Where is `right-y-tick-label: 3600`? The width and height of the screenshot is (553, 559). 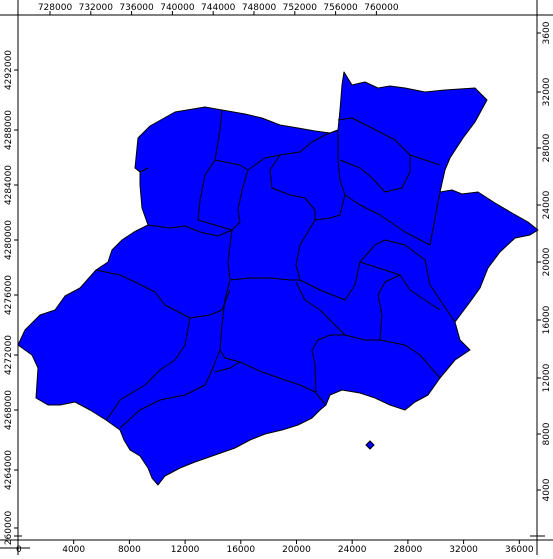 right-y-tick-label: 3600 is located at coordinates (547, 32).